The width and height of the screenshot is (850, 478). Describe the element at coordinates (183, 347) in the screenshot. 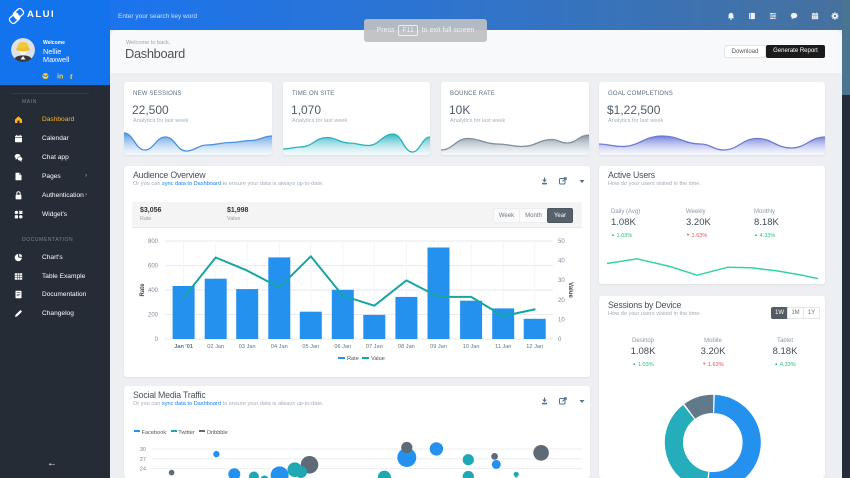

I see `svg-text: Jan '01` at that location.